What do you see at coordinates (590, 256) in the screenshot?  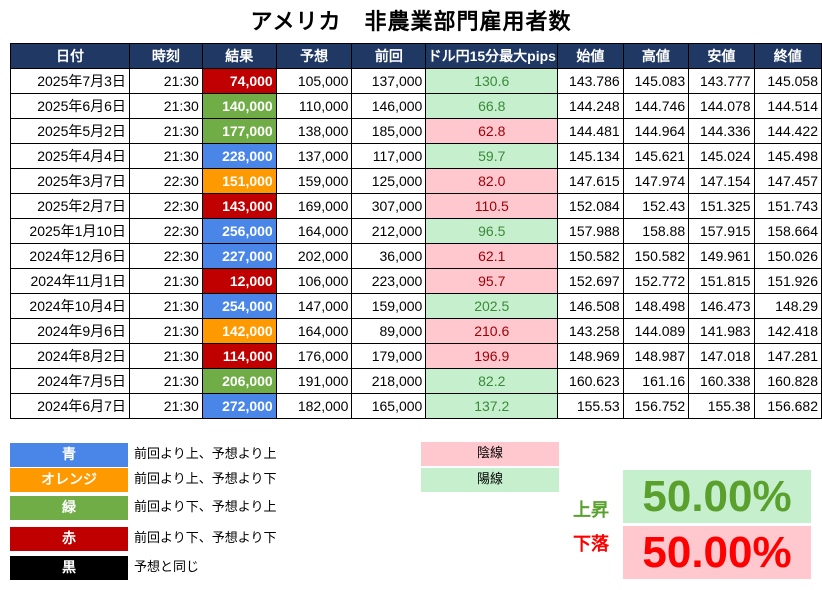 I see `open-cell: 150.582` at bounding box center [590, 256].